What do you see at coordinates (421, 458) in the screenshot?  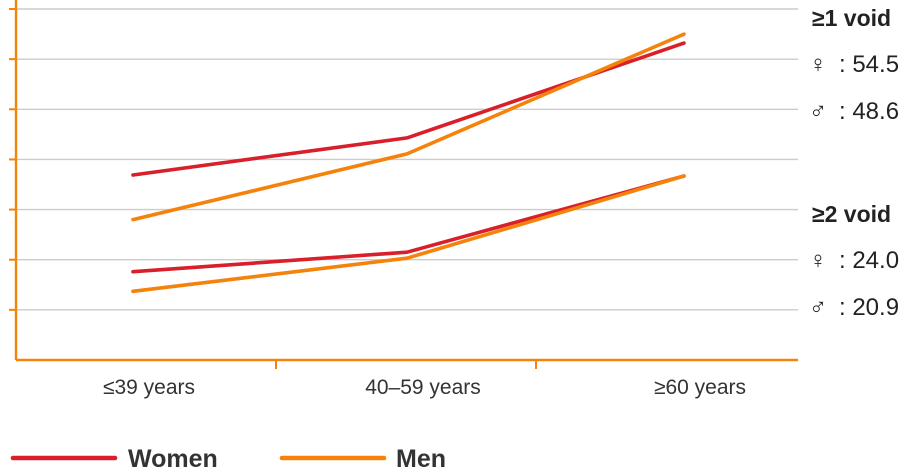 I see `legend-label-men: Men` at bounding box center [421, 458].